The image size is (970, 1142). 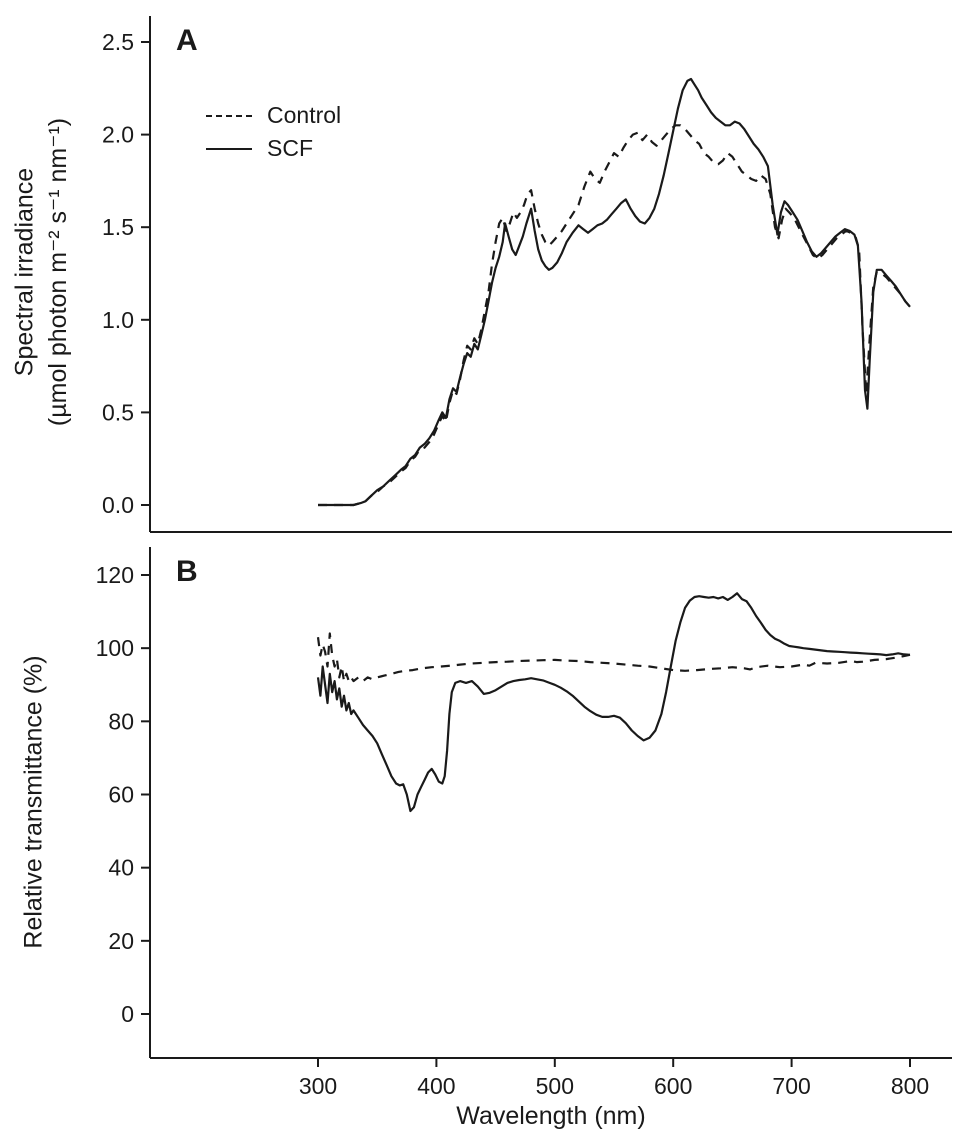 What do you see at coordinates (121, 721) in the screenshot?
I see `panel-b-y-tick-label: 80` at bounding box center [121, 721].